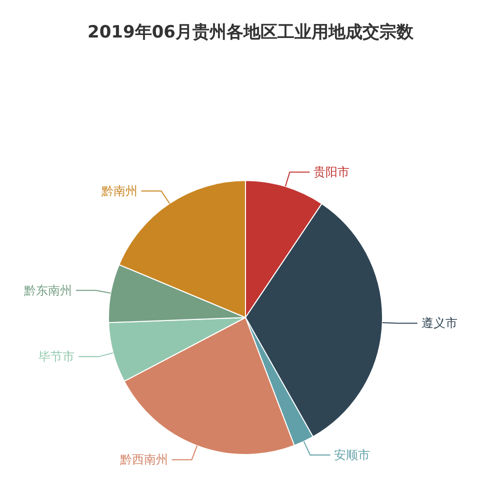  I want to click on slice-label: 贵阳市, so click(332, 172).